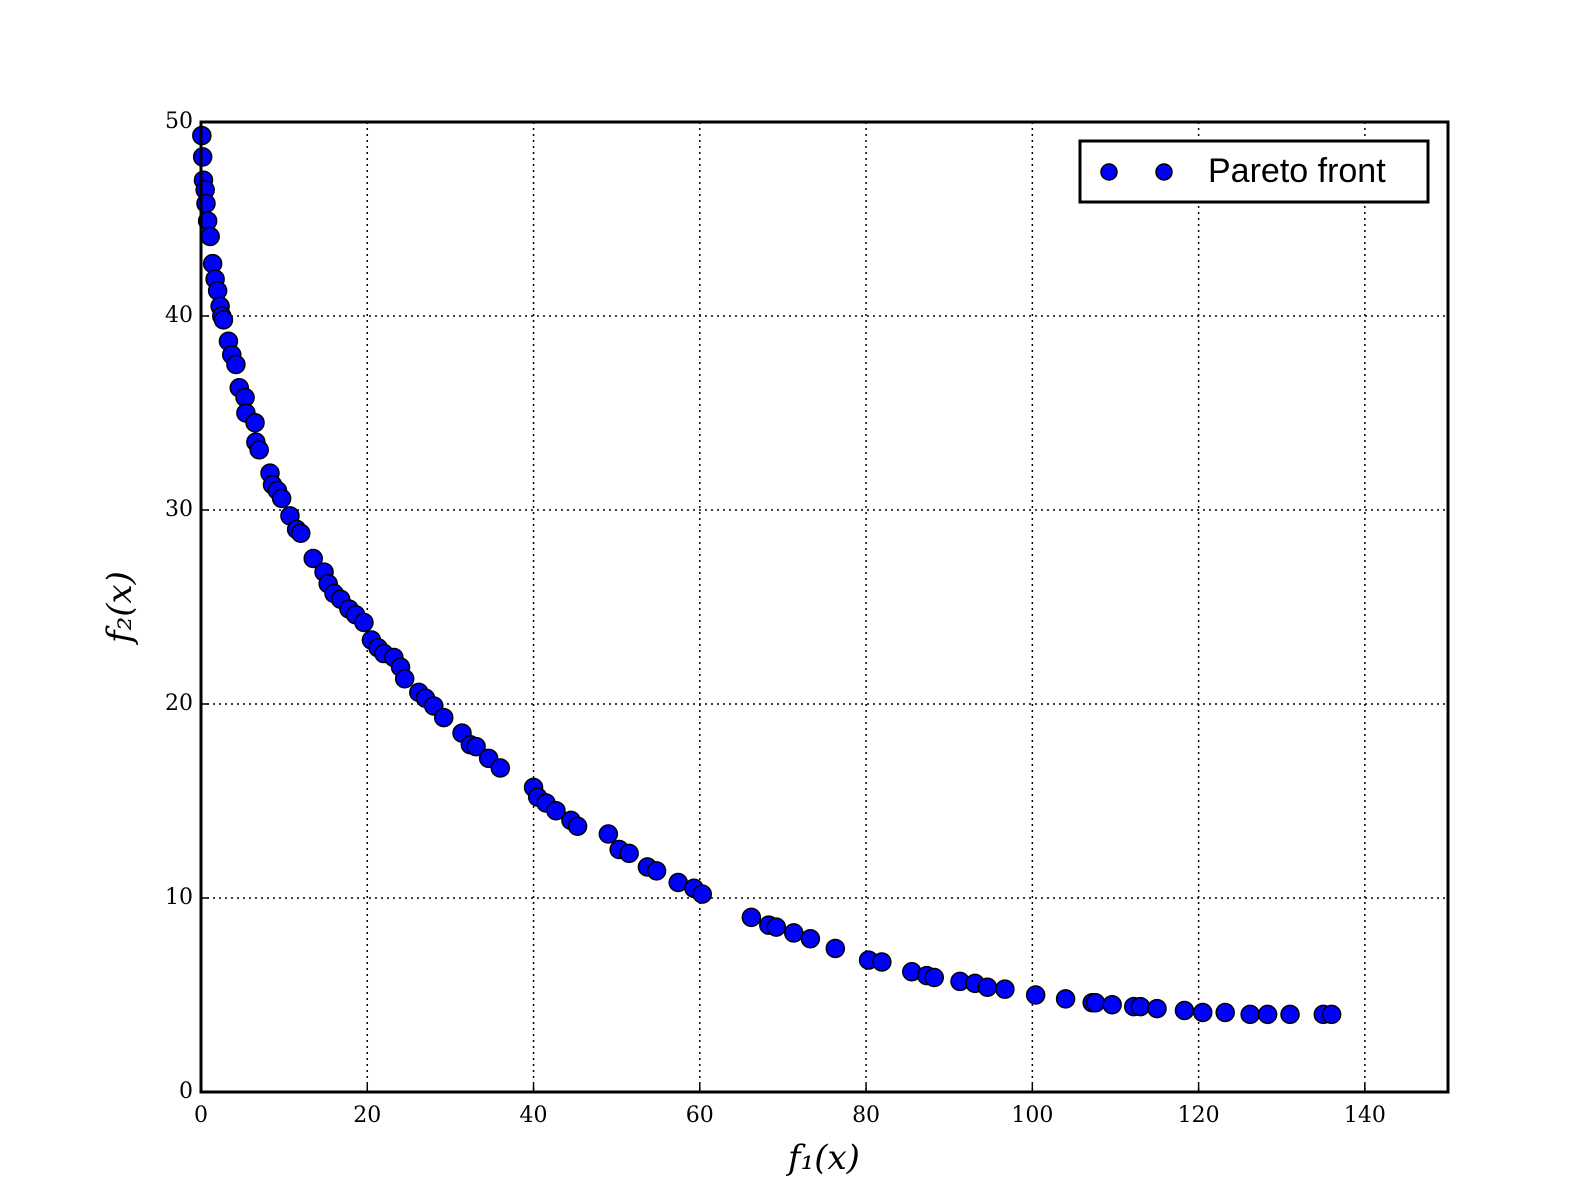 This screenshot has width=1592, height=1200. Describe the element at coordinates (186, 1091) in the screenshot. I see `y-tick-label: 0` at that location.